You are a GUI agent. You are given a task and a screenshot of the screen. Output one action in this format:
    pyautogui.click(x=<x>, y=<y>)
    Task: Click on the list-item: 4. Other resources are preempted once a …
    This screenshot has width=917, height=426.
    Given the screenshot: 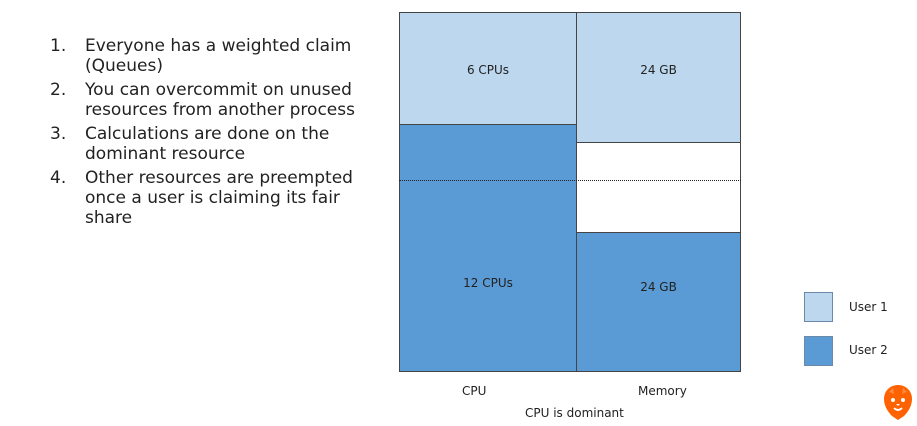 What is the action you would take?
    pyautogui.click(x=215, y=198)
    